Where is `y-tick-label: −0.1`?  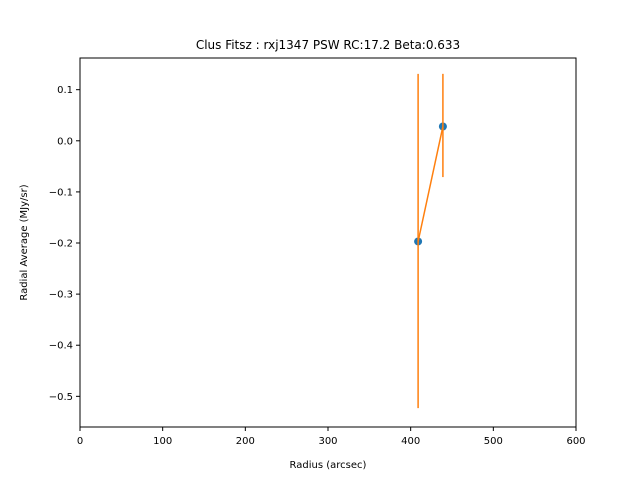
y-tick-label: −0.1 is located at coordinates (61, 192).